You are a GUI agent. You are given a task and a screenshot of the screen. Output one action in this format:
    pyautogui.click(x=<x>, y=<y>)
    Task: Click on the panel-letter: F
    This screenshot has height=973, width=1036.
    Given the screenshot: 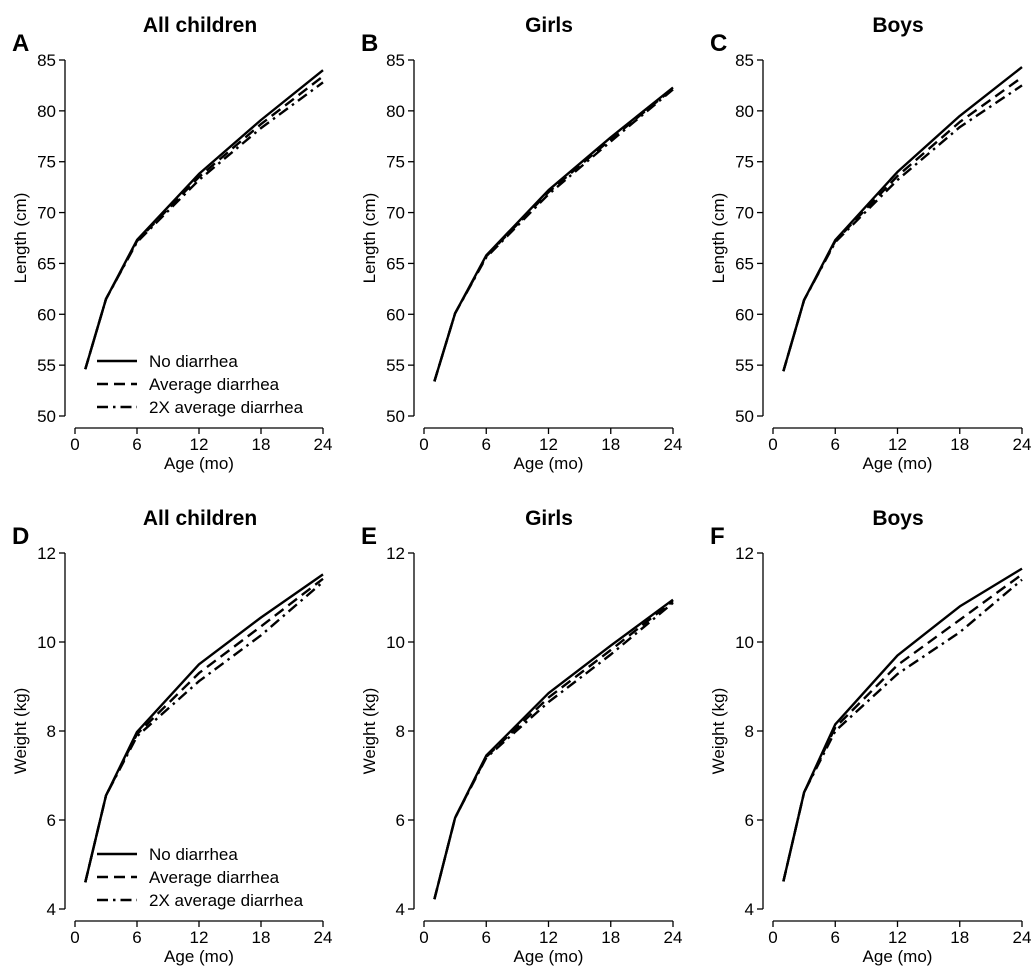 What is the action you would take?
    pyautogui.click(x=717, y=536)
    